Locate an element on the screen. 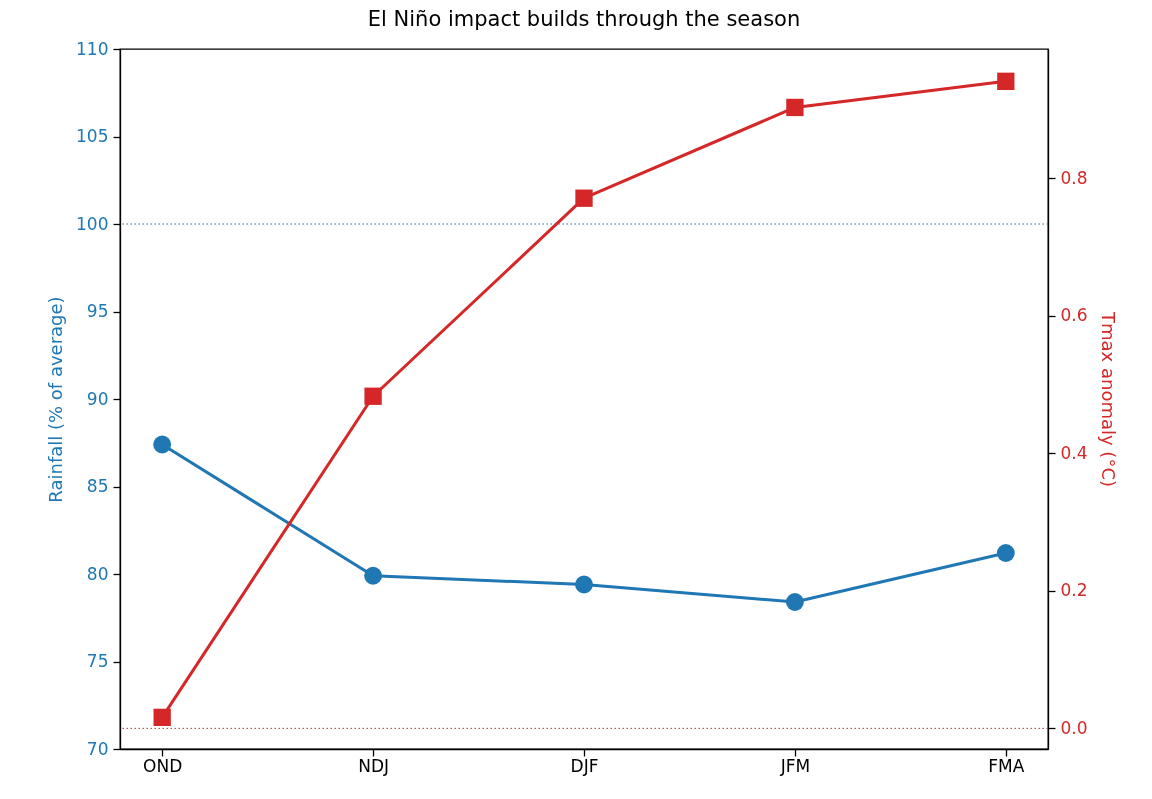 The height and width of the screenshot is (799, 1152). y-tick-label: 85 is located at coordinates (97, 486).